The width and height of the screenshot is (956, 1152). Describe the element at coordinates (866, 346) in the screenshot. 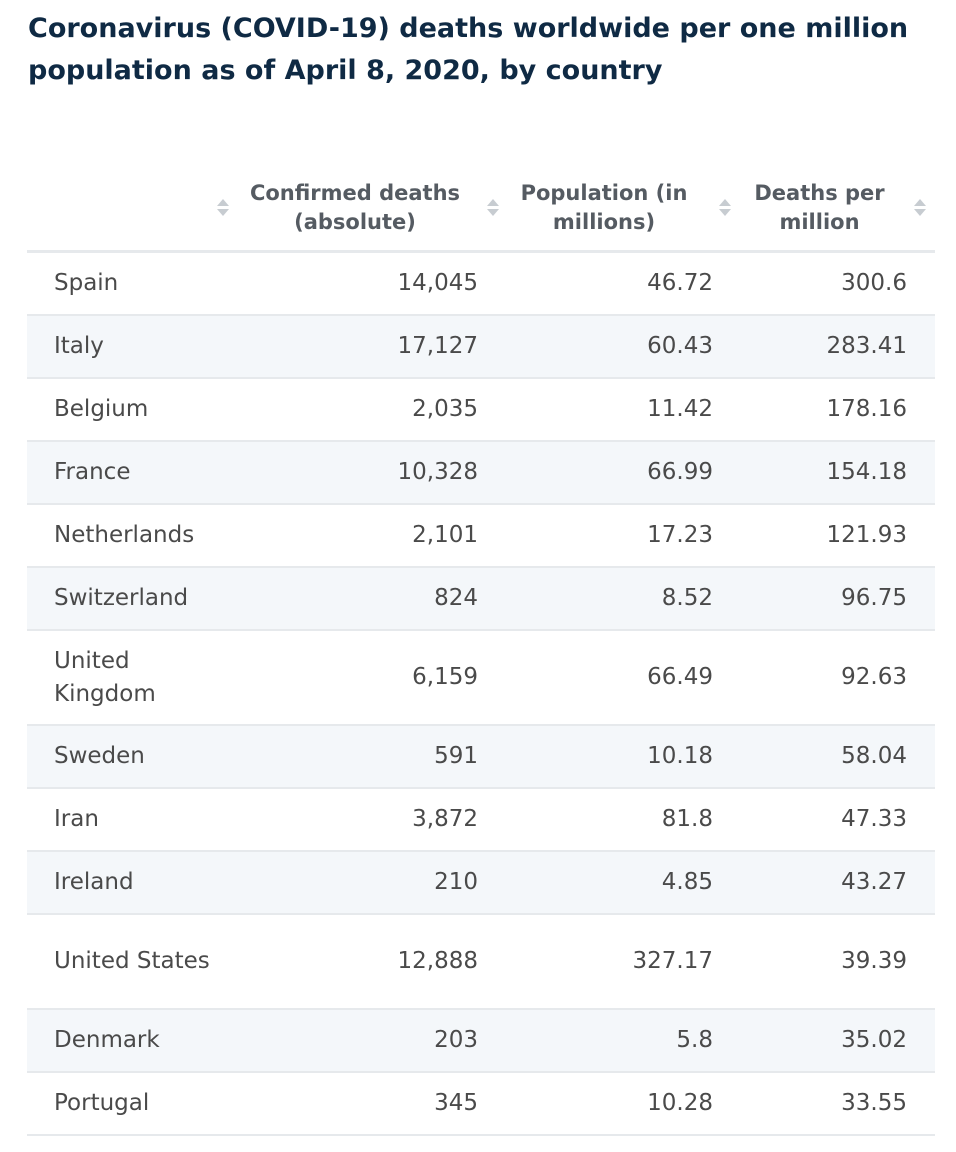

I see `cell-deaths-per-million: 283.41` at that location.